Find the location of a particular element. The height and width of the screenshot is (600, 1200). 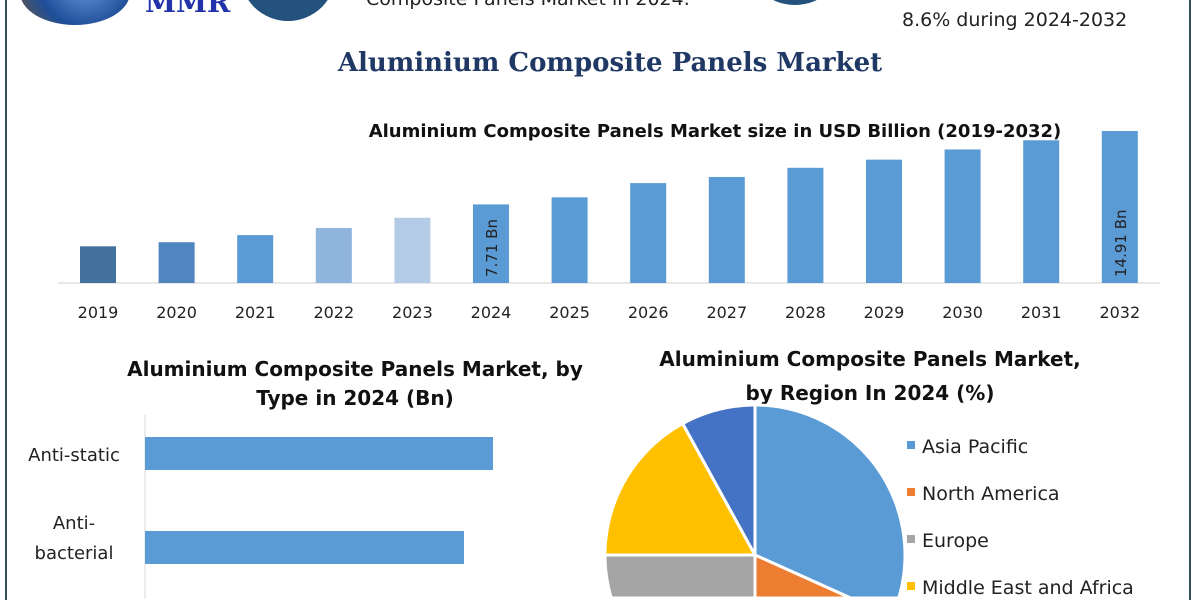

tick-label-2019: 2019 is located at coordinates (98, 312).